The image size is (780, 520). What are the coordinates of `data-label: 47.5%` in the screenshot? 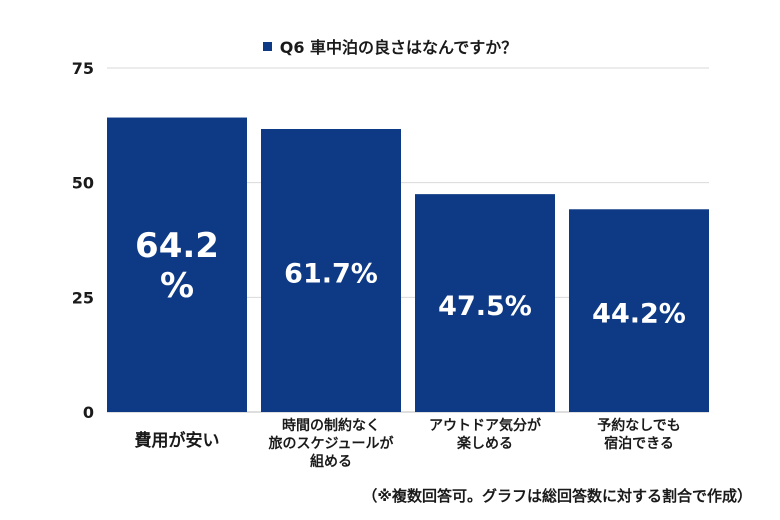 It's located at (485, 306).